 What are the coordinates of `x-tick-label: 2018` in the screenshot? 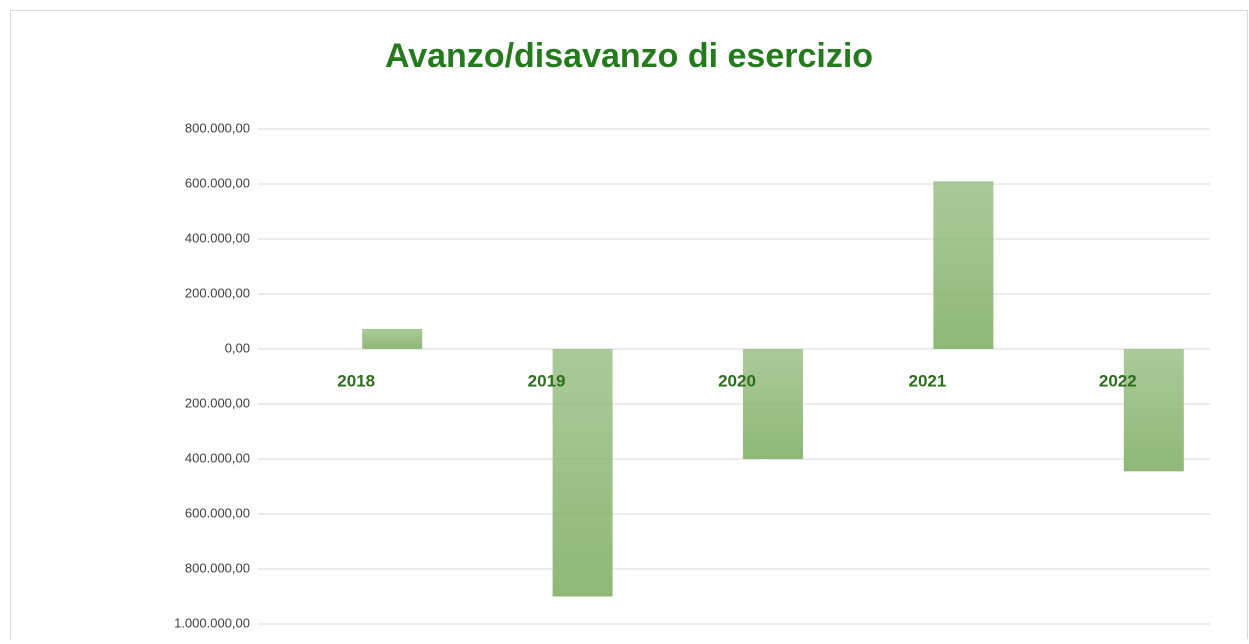 It's located at (356, 380).